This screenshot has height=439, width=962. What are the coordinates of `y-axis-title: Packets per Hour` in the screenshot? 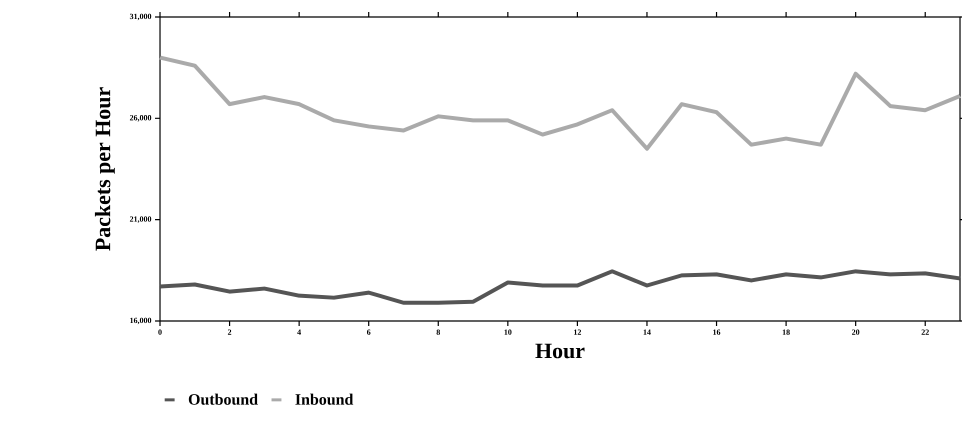 It's located at (104, 169).